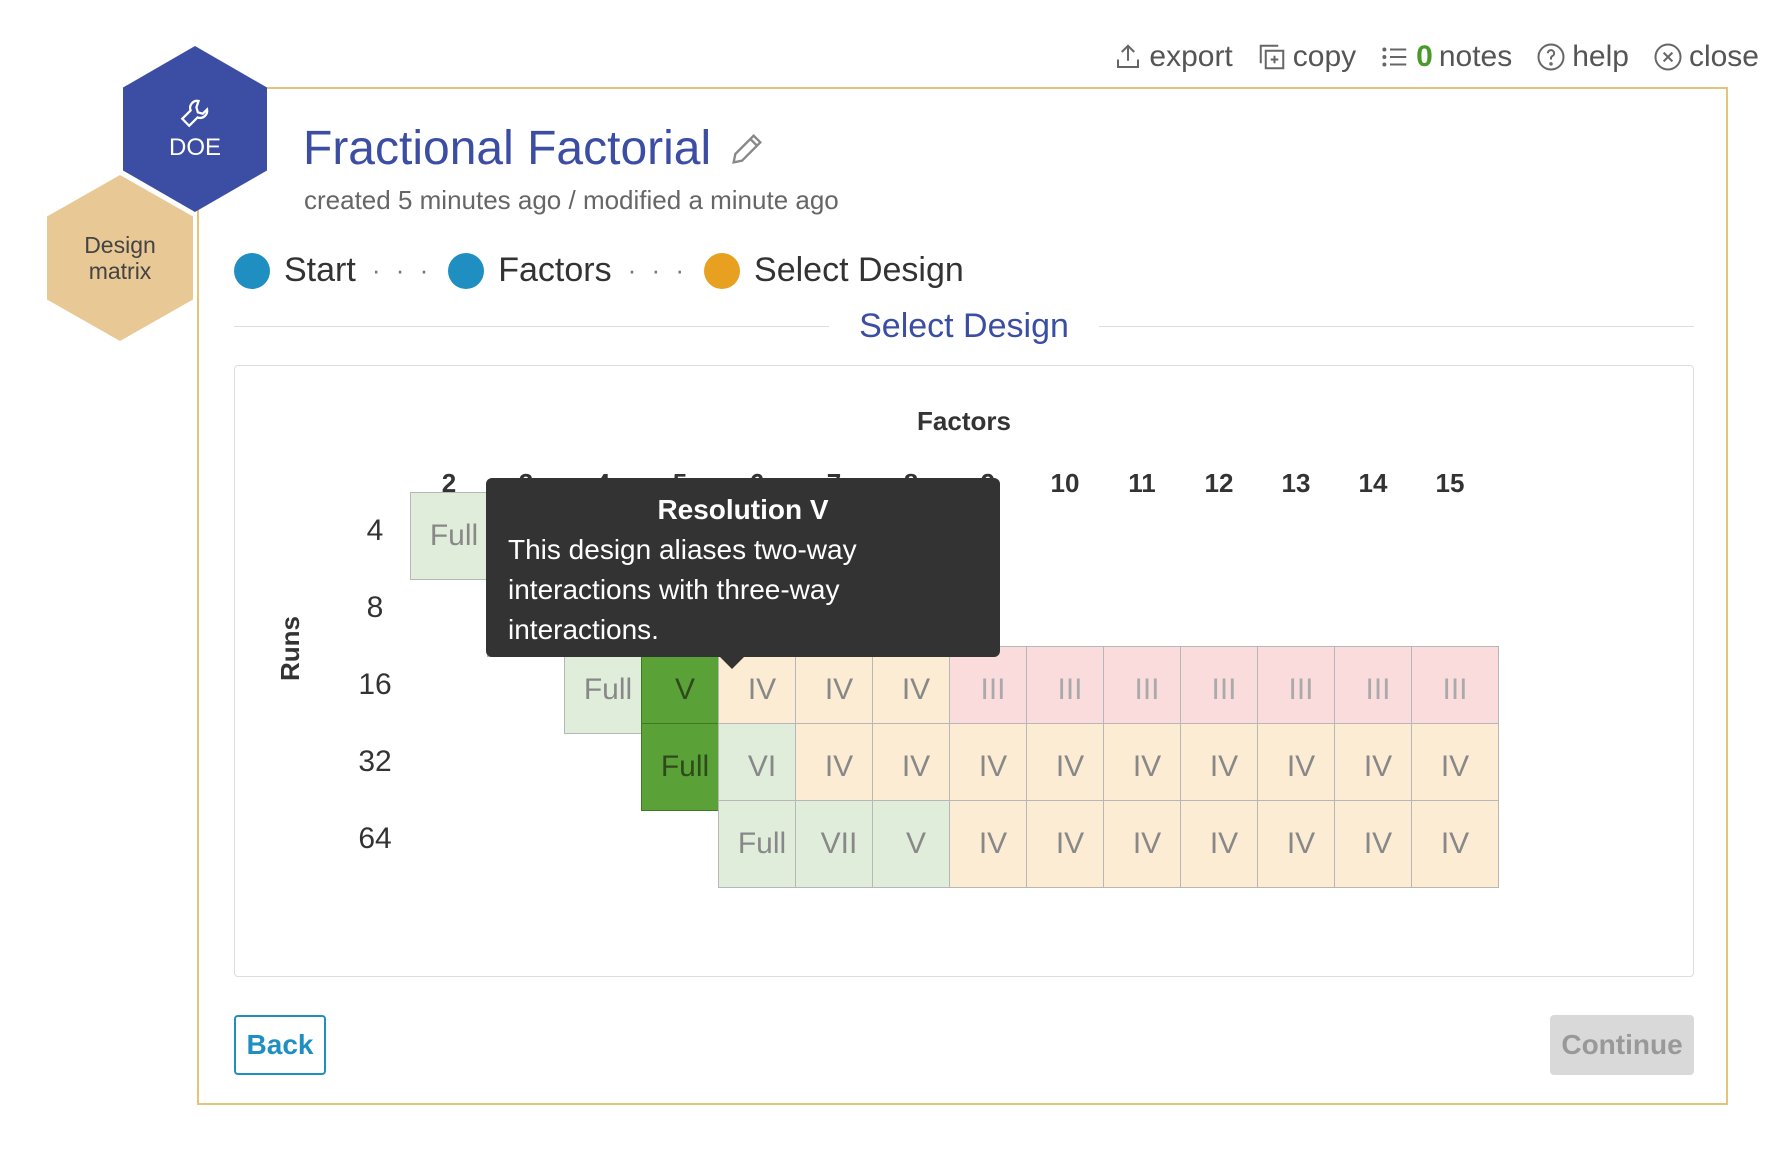  What do you see at coordinates (762, 767) in the screenshot?
I see `design-cell: VI` at bounding box center [762, 767].